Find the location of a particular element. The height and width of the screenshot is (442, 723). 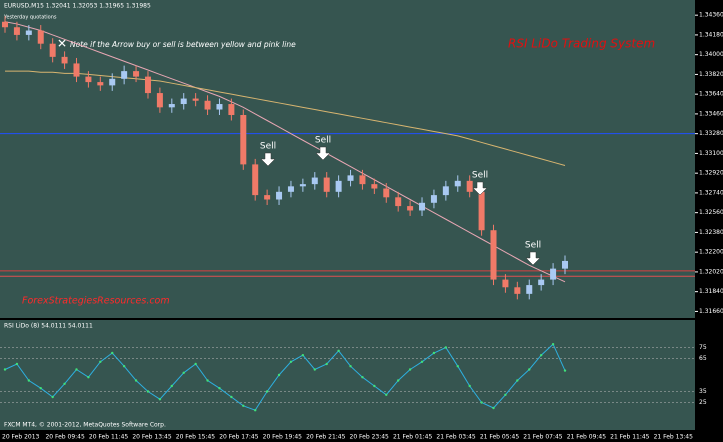

x-tick-label: 20 Feb 15:45 is located at coordinates (196, 437).